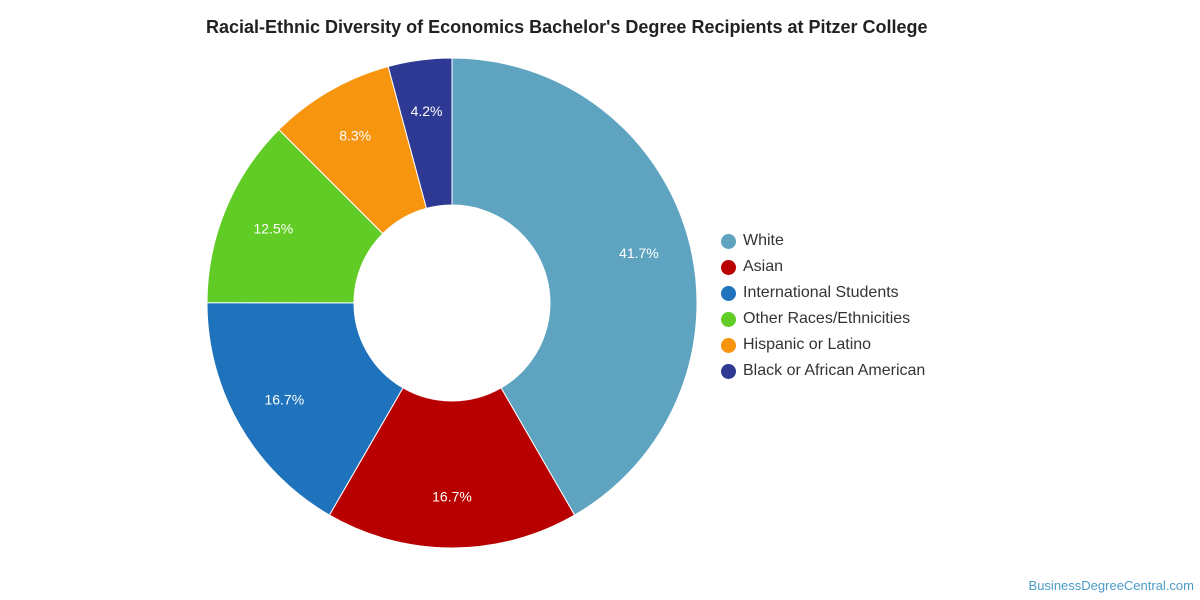 The image size is (1200, 600). What do you see at coordinates (295, 216) in the screenshot?
I see `donut-slice-other-races-ethnicities` at bounding box center [295, 216].